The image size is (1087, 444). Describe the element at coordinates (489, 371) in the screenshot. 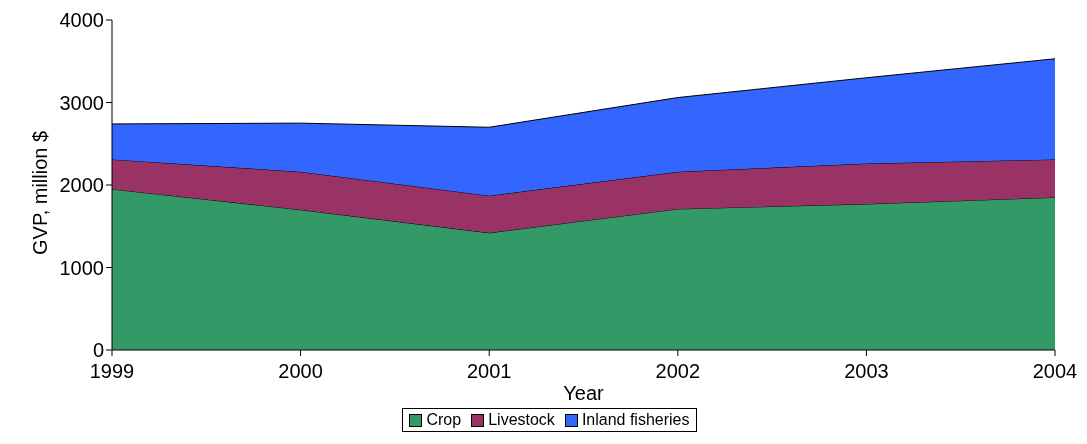

I see `x-tick-label: 2001` at that location.